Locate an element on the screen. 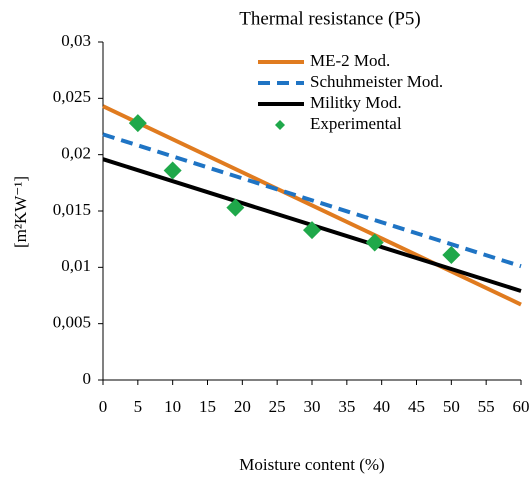 The image size is (532, 479). x-tick-label: 20 is located at coordinates (242, 406).